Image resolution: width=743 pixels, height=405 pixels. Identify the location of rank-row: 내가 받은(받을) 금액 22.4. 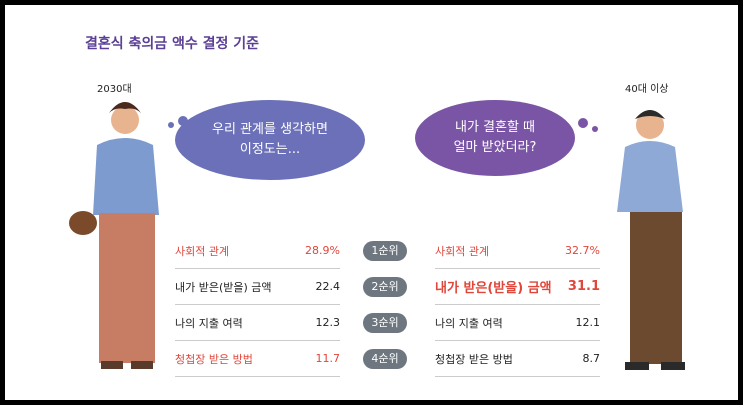
(257, 287).